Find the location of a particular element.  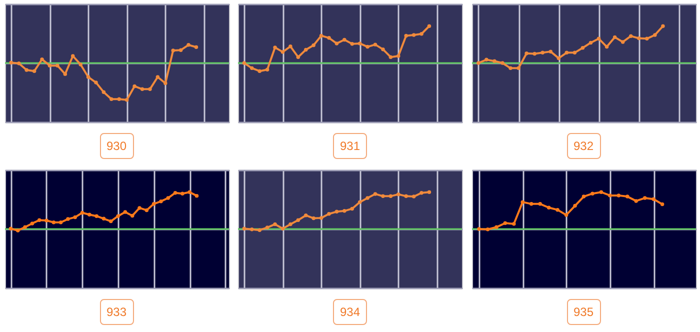

text: 934 is located at coordinates (350, 312).